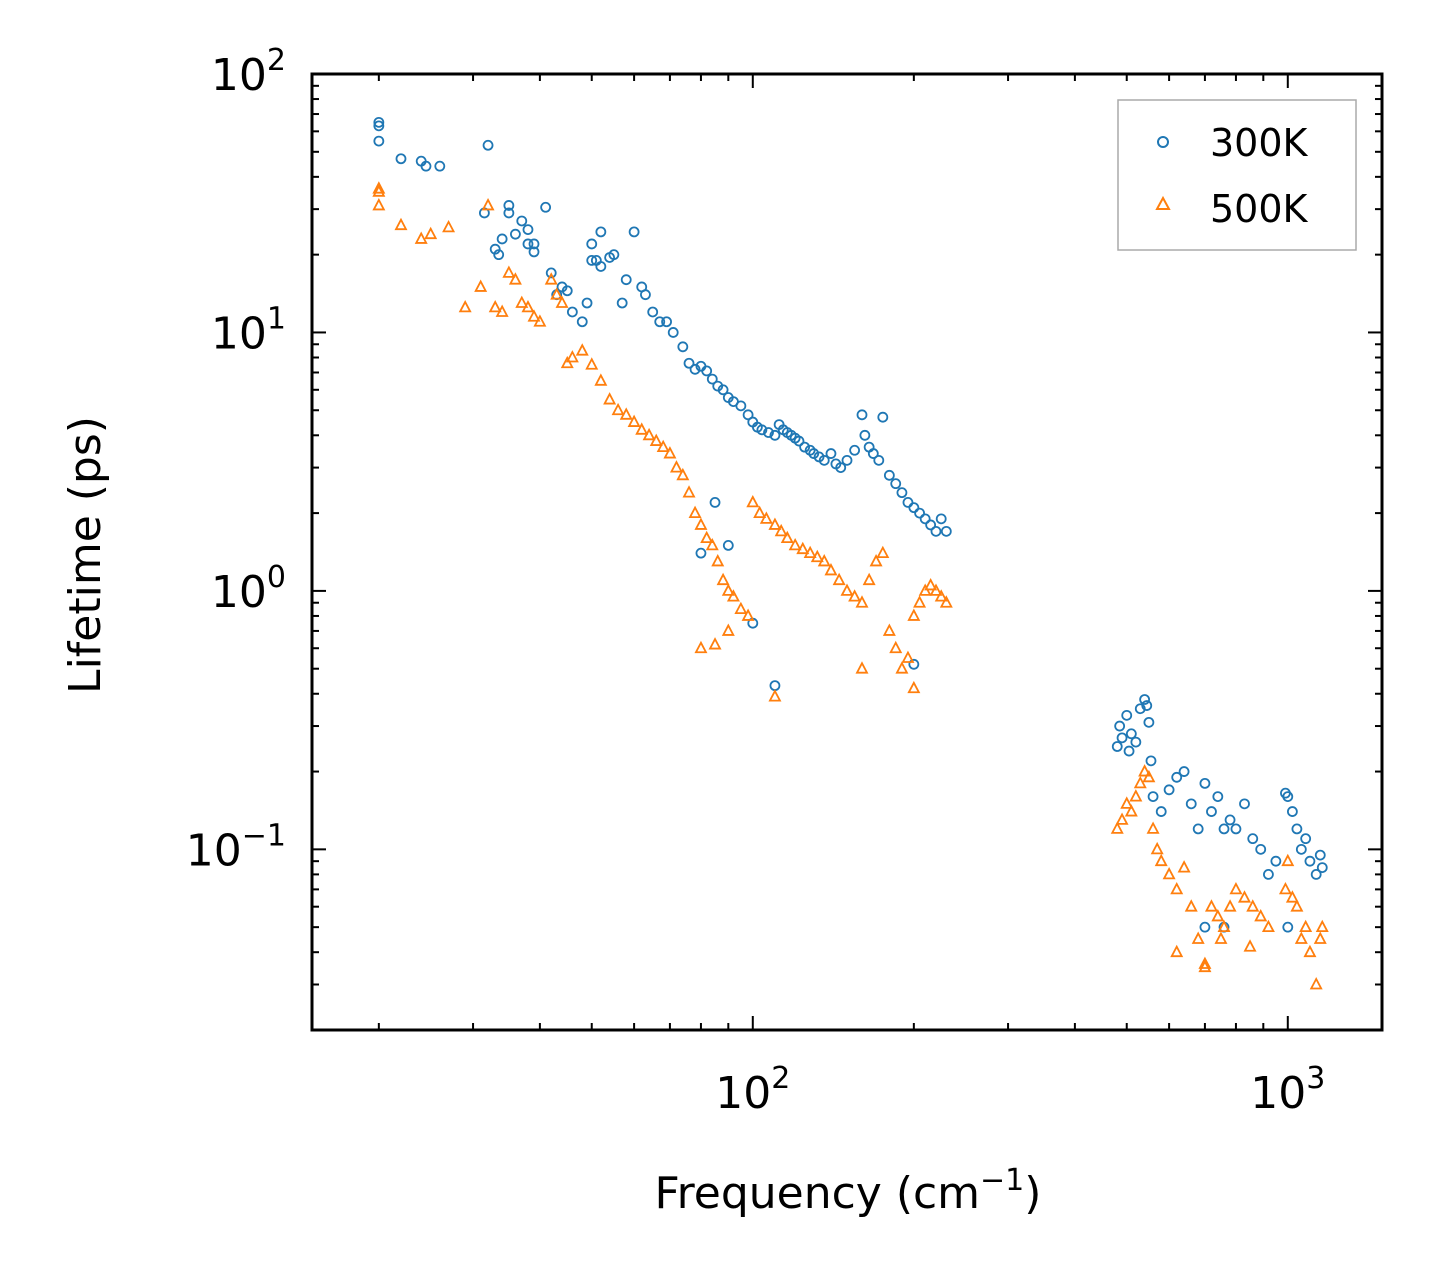  Describe the element at coordinates (1002, 1180) in the screenshot. I see `x-axis-label-sup: −1` at that location.